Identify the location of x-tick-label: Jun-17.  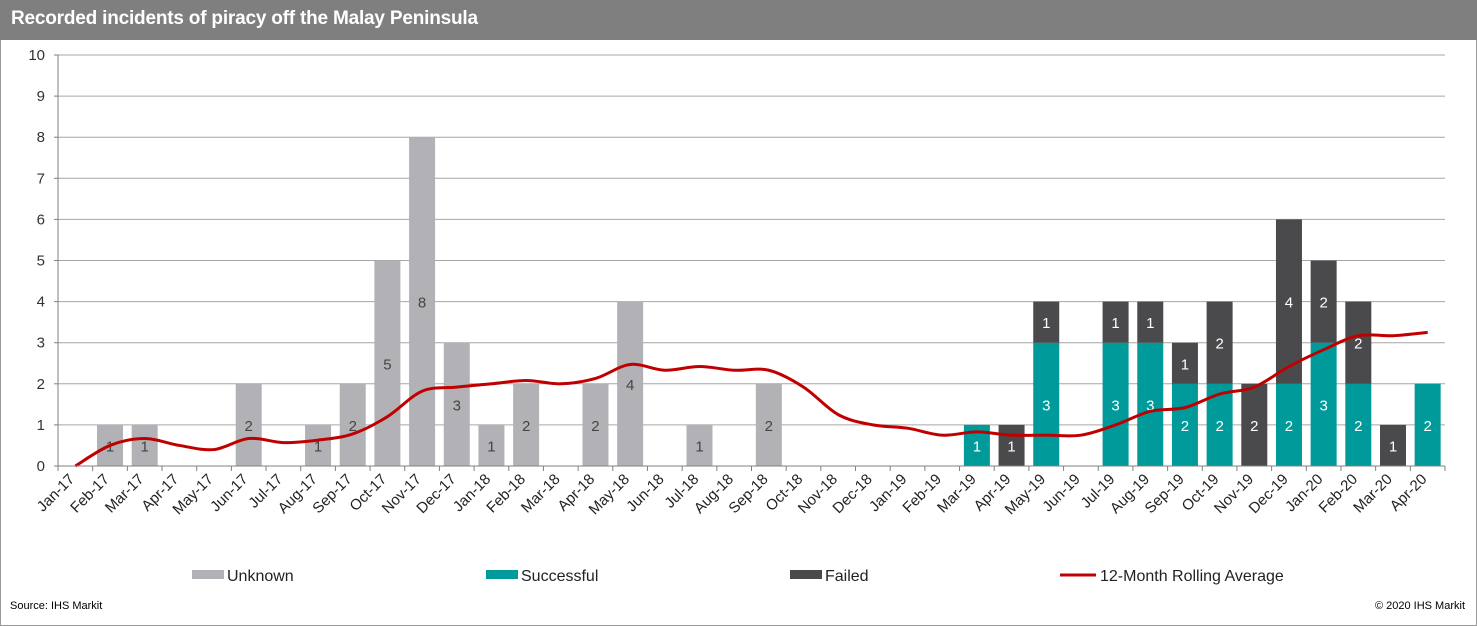
(229, 493).